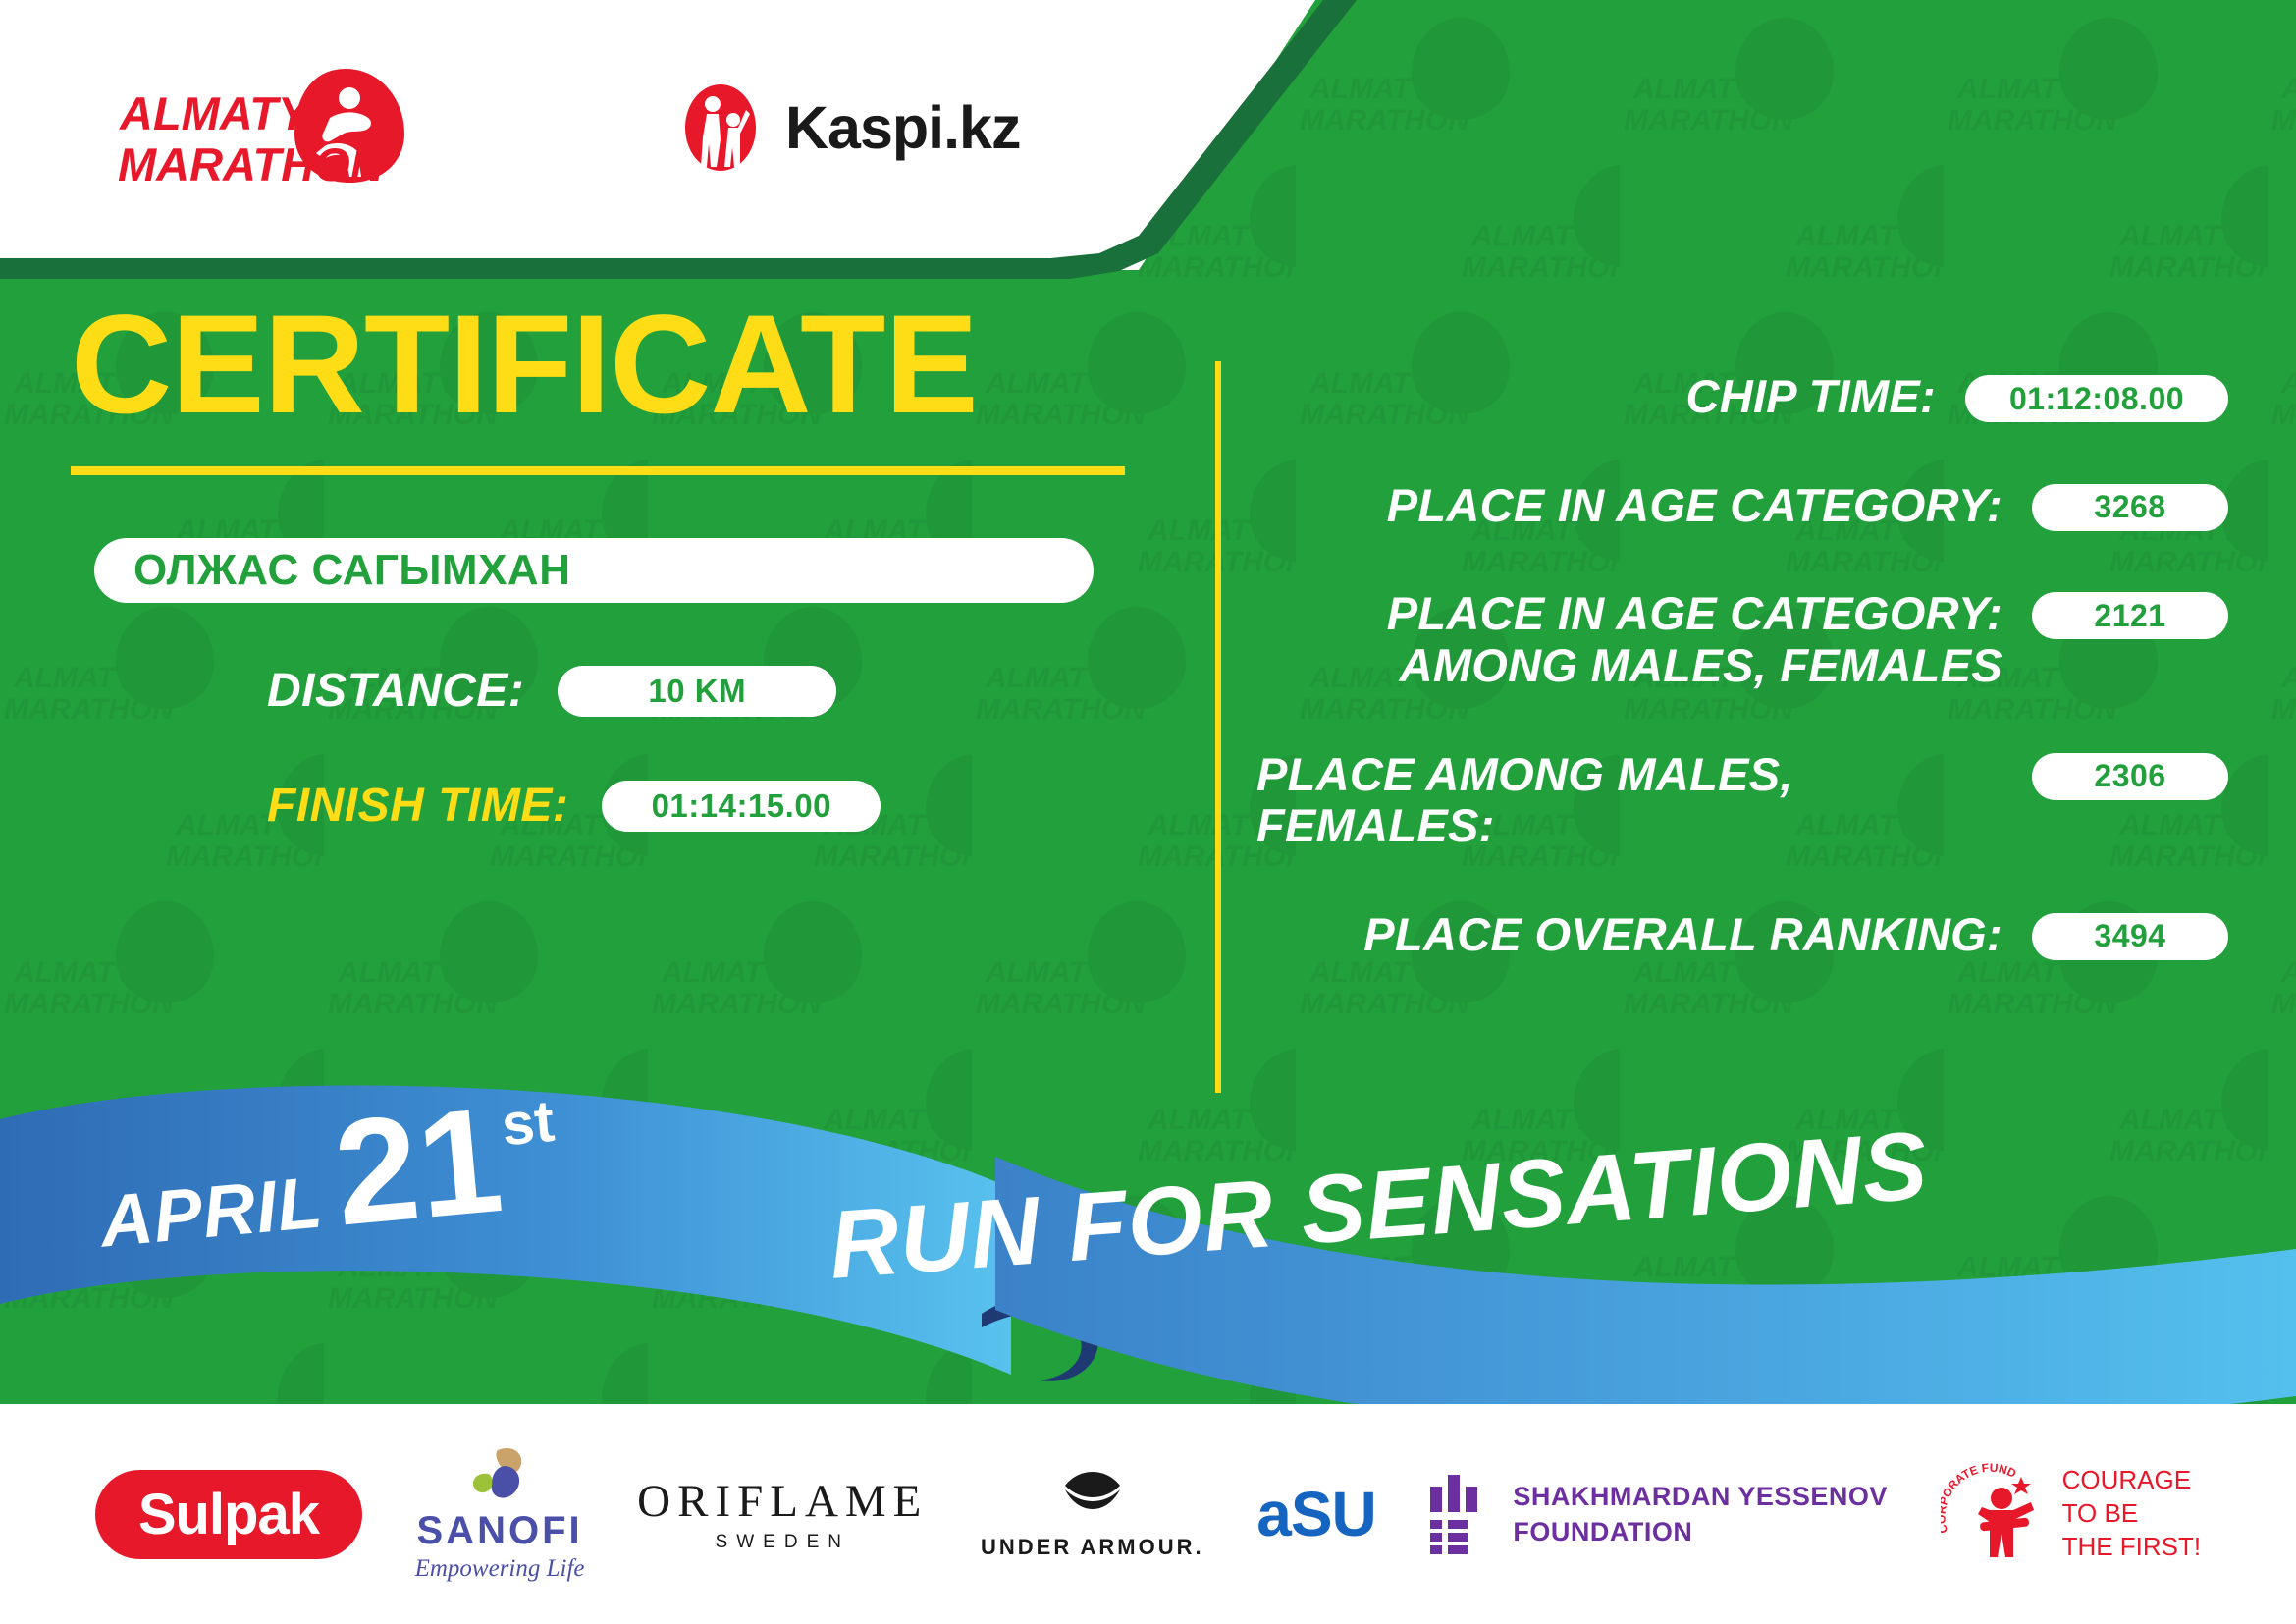 Image resolution: width=2296 pixels, height=1624 pixels. I want to click on finish-time-value-text: 01:14:15.00, so click(741, 805).